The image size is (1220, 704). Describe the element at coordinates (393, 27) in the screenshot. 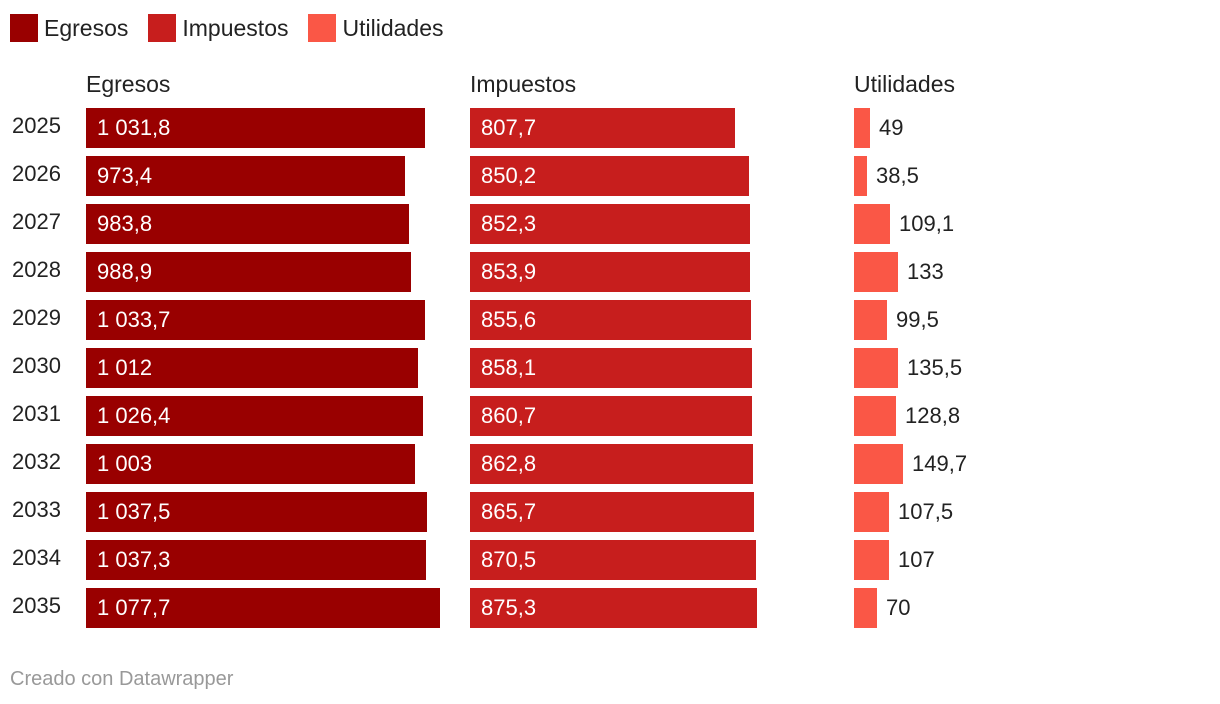

I see `legend-label: Utilidades` at that location.